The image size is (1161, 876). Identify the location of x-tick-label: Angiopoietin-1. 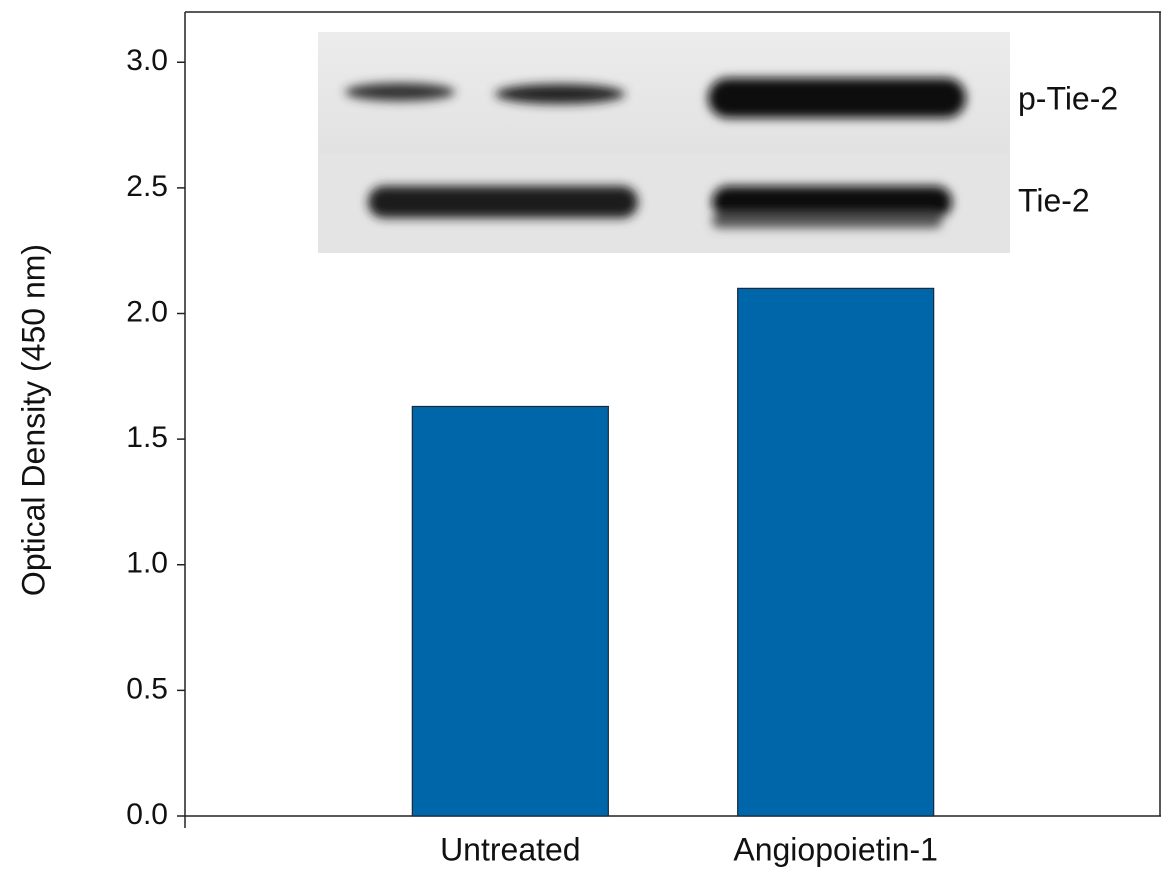
(835, 849).